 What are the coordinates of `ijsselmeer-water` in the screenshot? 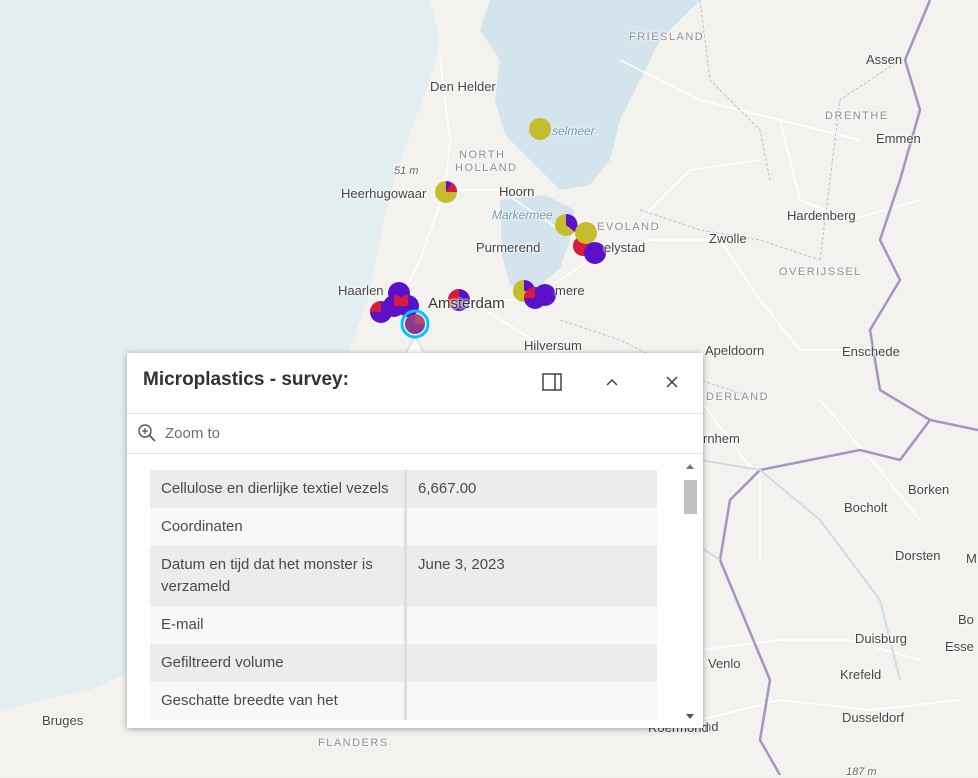 It's located at (590, 95).